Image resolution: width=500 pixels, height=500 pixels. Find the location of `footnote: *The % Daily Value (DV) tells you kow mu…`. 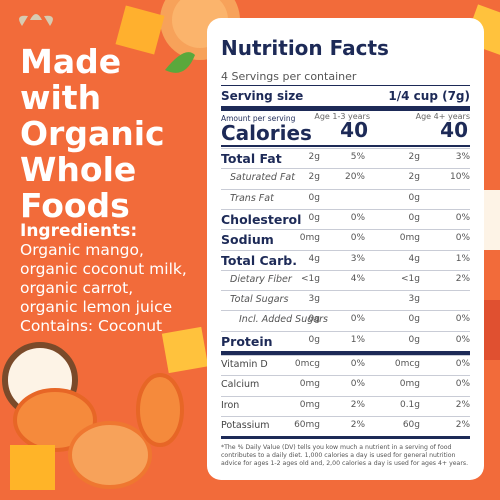

footnote: *The % Daily Value (DV) tells you kow mu… is located at coordinates (345, 456).